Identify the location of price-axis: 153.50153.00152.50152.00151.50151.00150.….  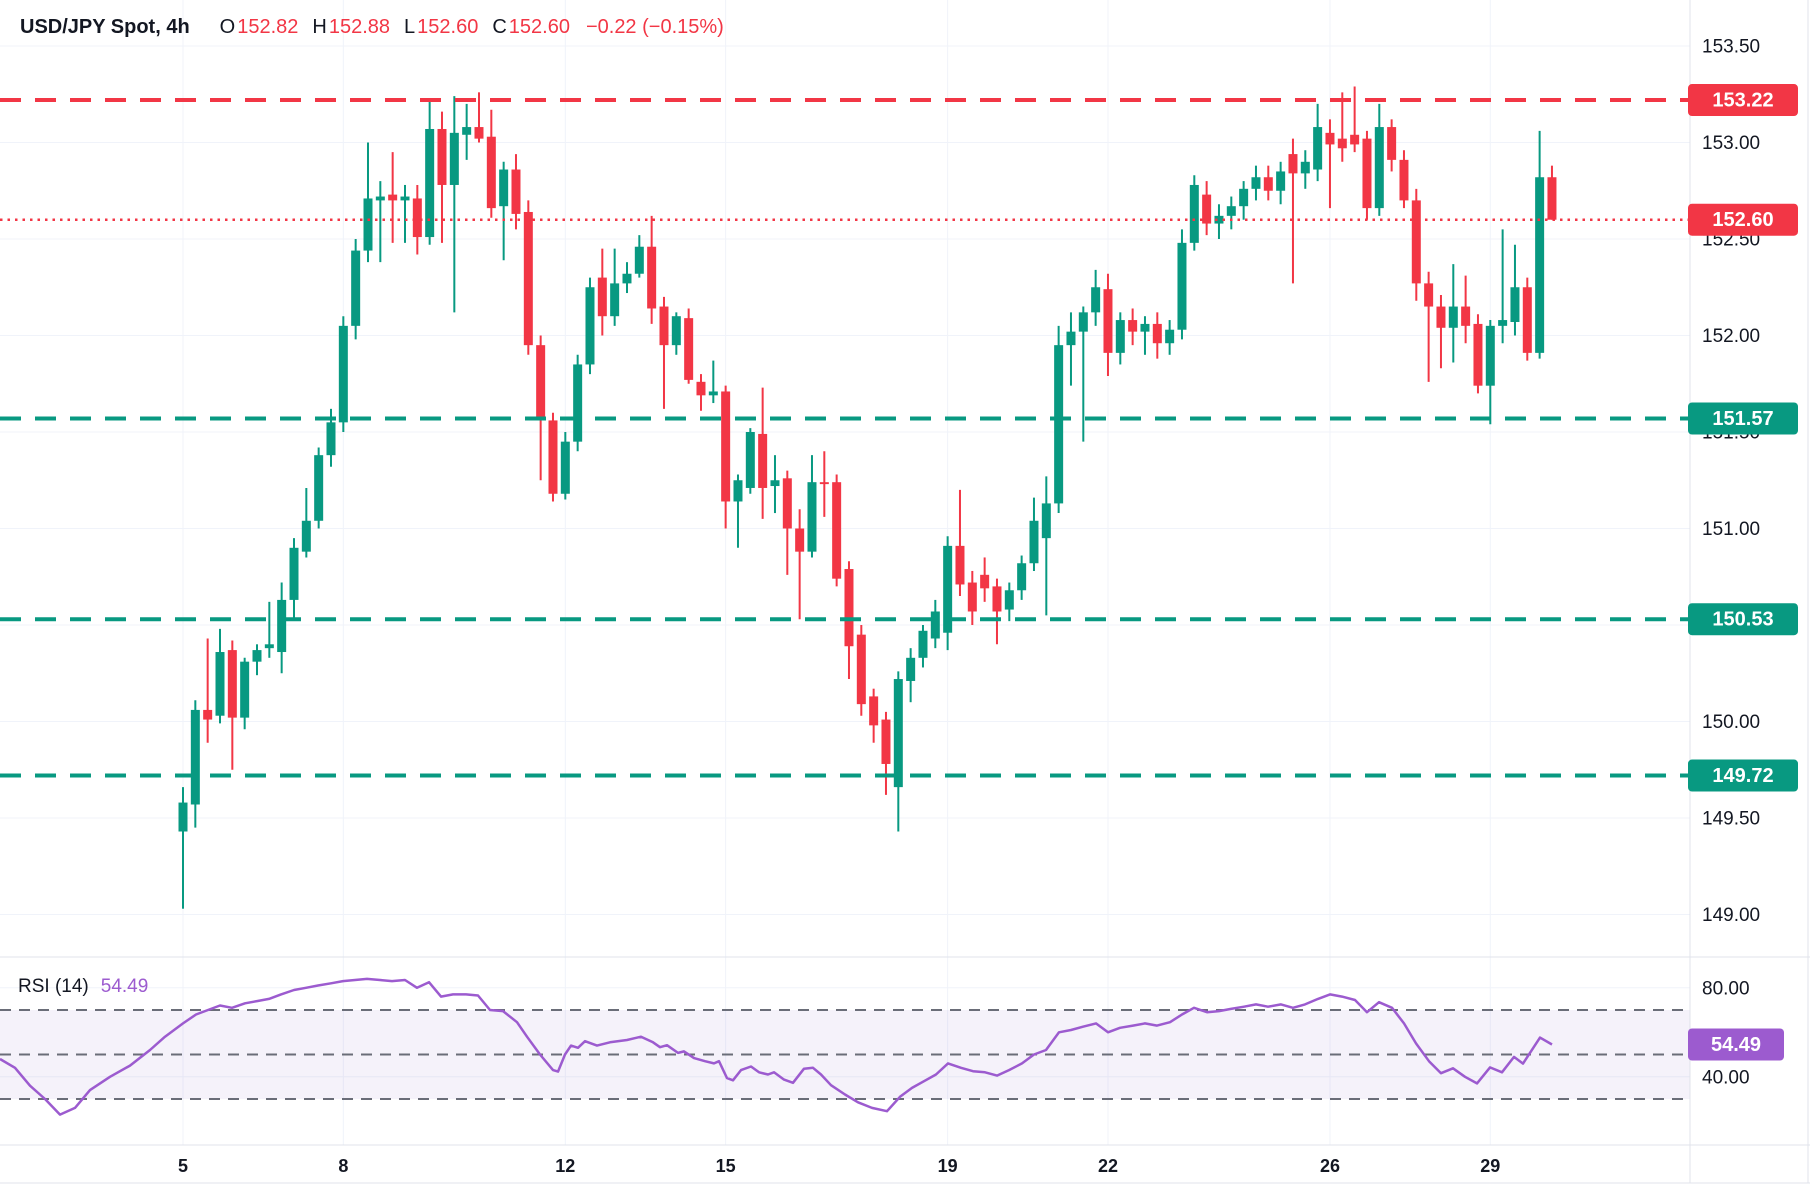
(1743, 563).